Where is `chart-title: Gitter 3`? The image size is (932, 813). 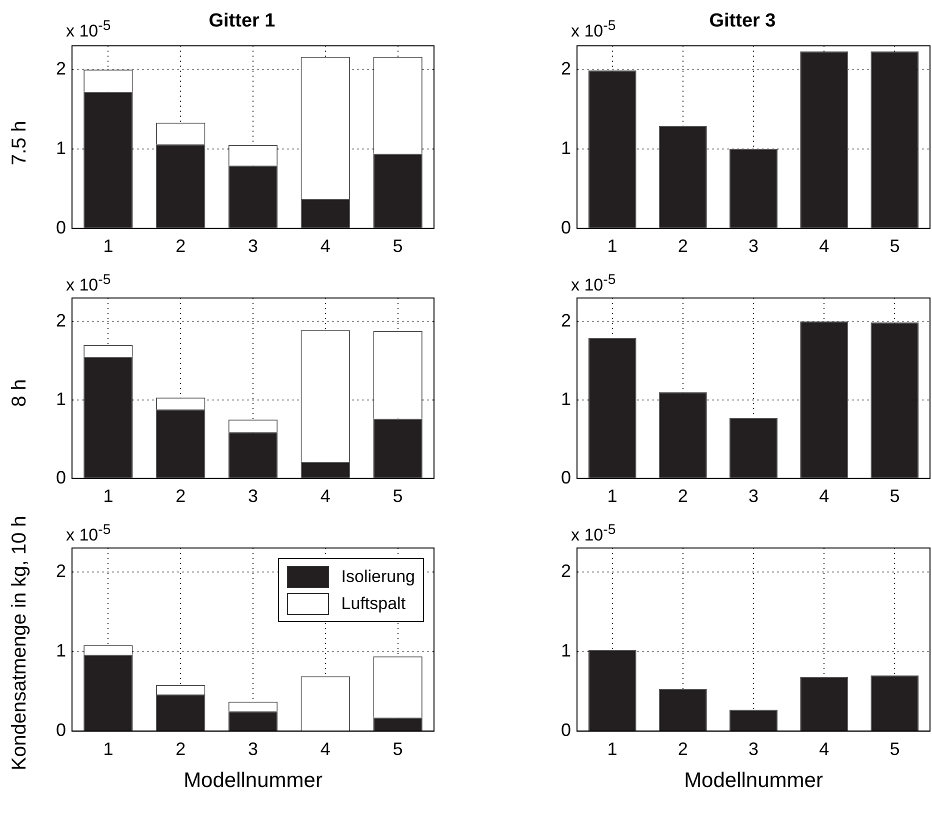 chart-title: Gitter 3 is located at coordinates (742, 21).